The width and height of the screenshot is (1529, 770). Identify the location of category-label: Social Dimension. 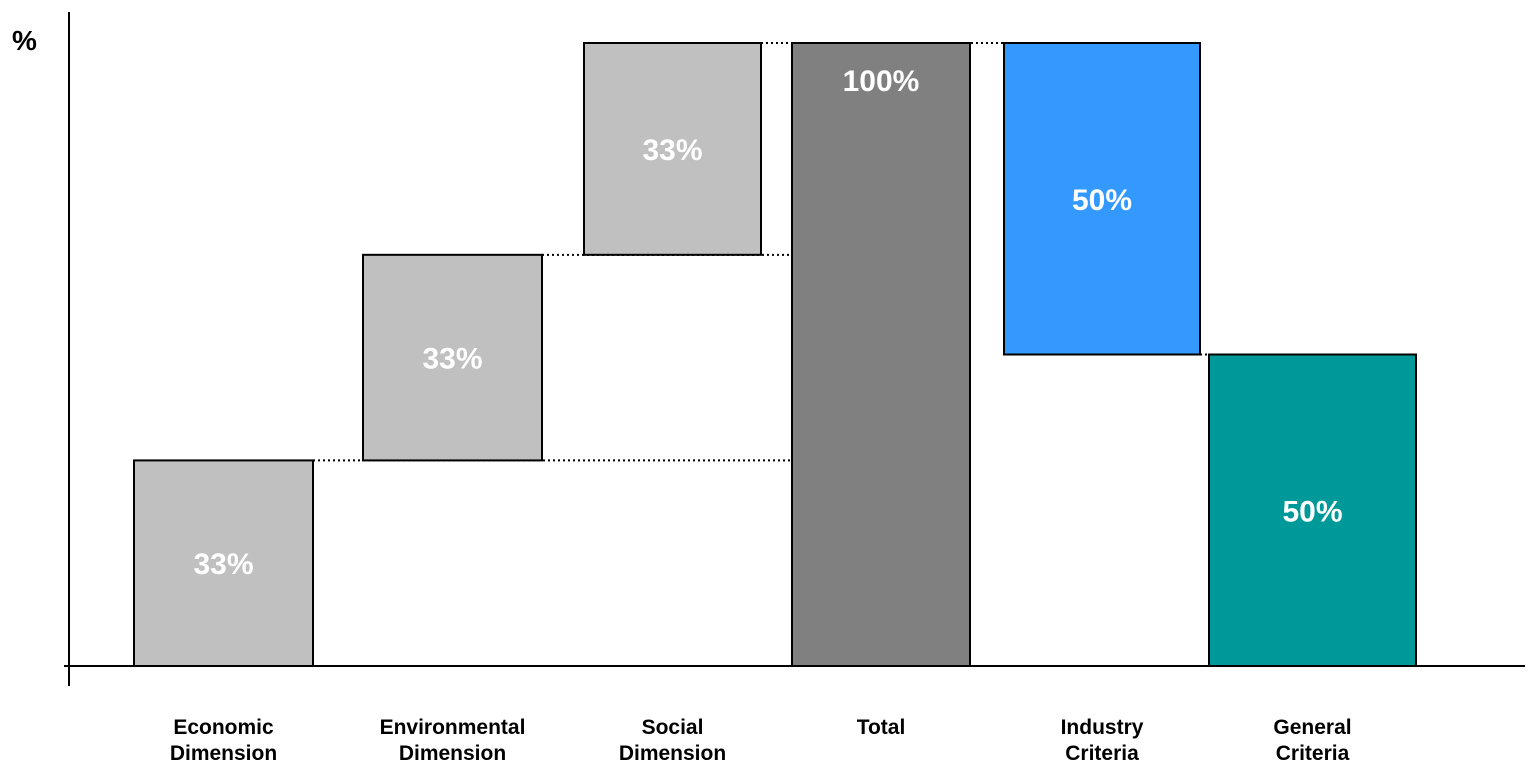
(672, 740).